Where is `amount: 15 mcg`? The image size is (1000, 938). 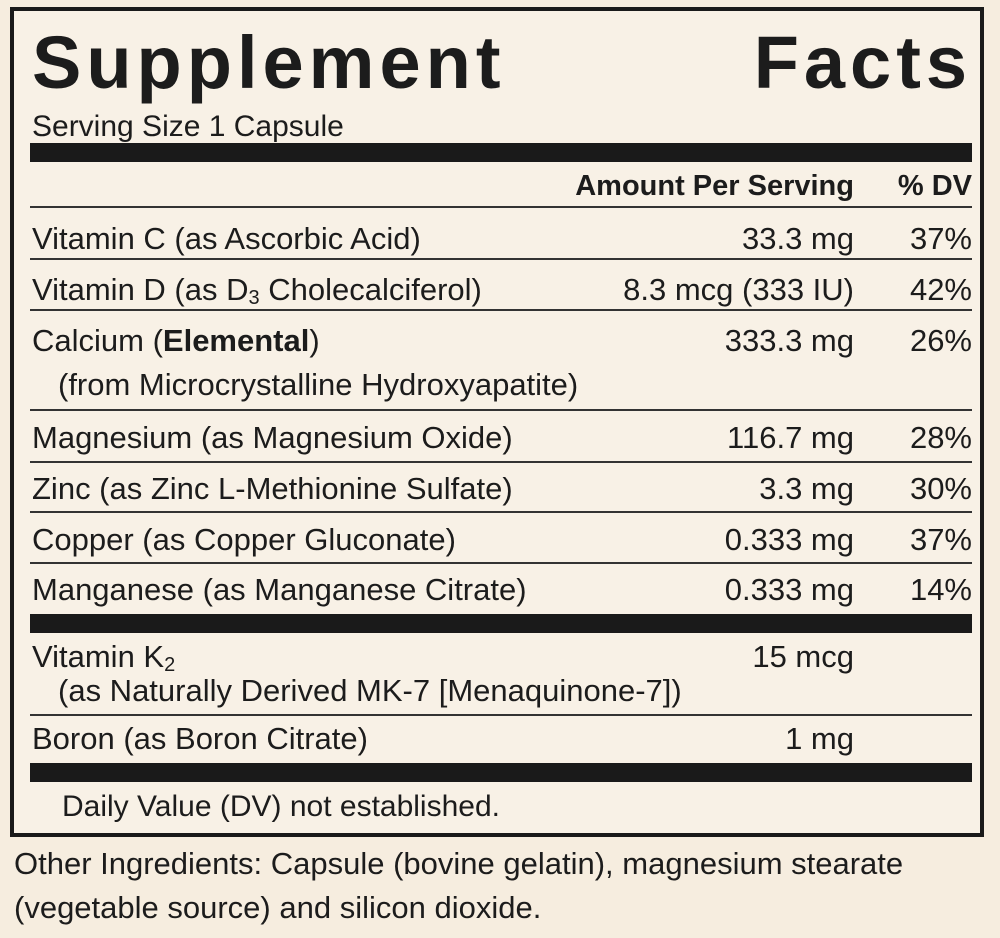
amount: 15 mcg is located at coordinates (803, 656).